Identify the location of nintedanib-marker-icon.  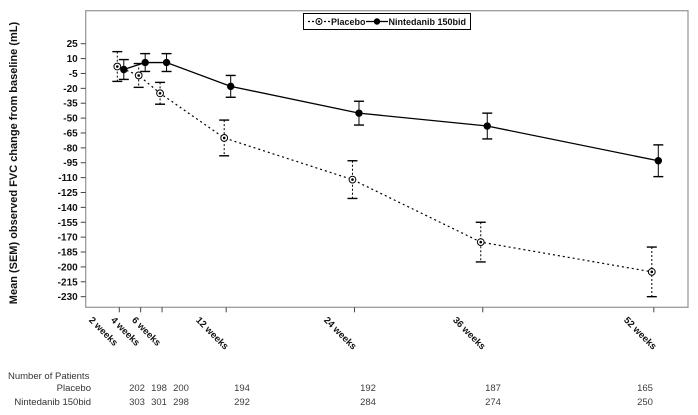
(376, 21).